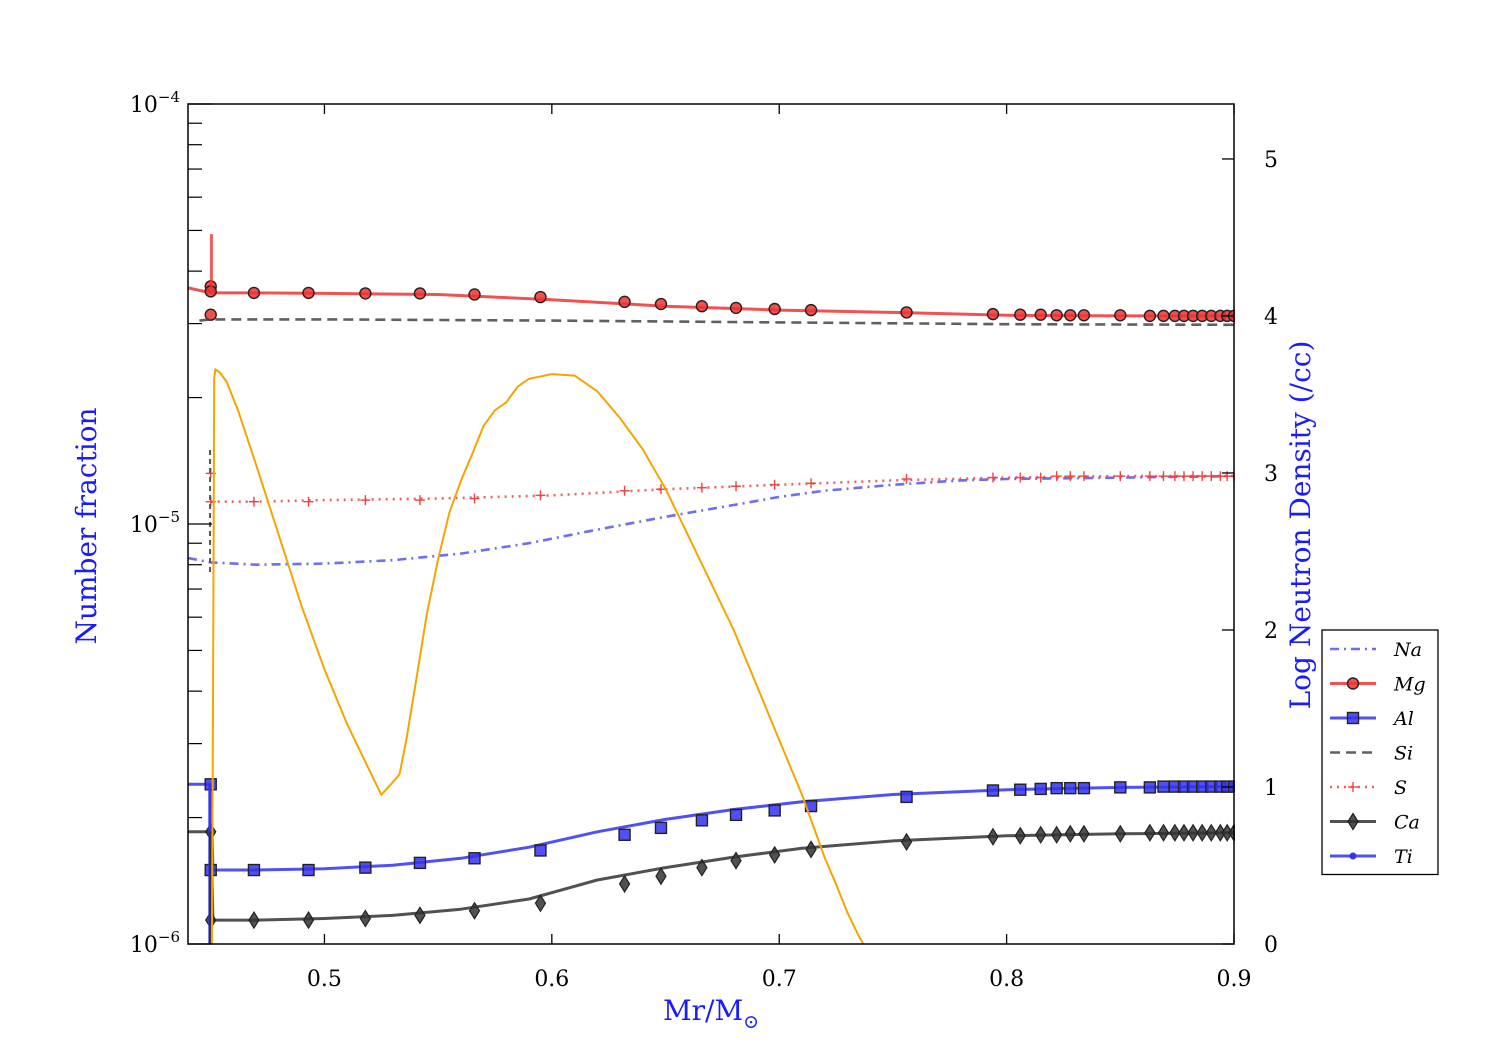 The width and height of the screenshot is (1500, 1050). I want to click on legend-entry-mg: Mg, so click(1378, 685).